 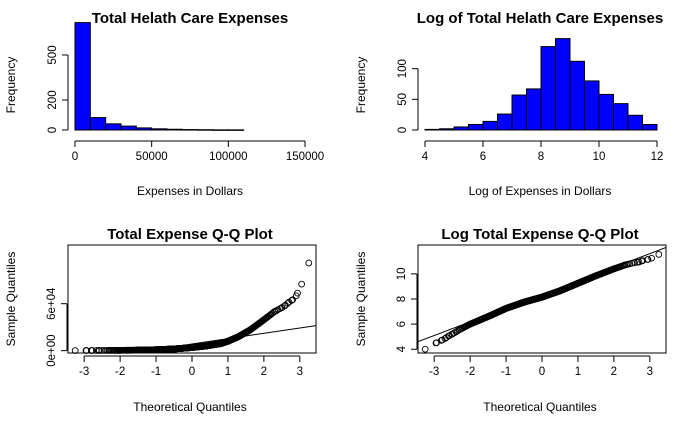 I want to click on y-axis: 4 6 8 10, so click(x=407, y=309).